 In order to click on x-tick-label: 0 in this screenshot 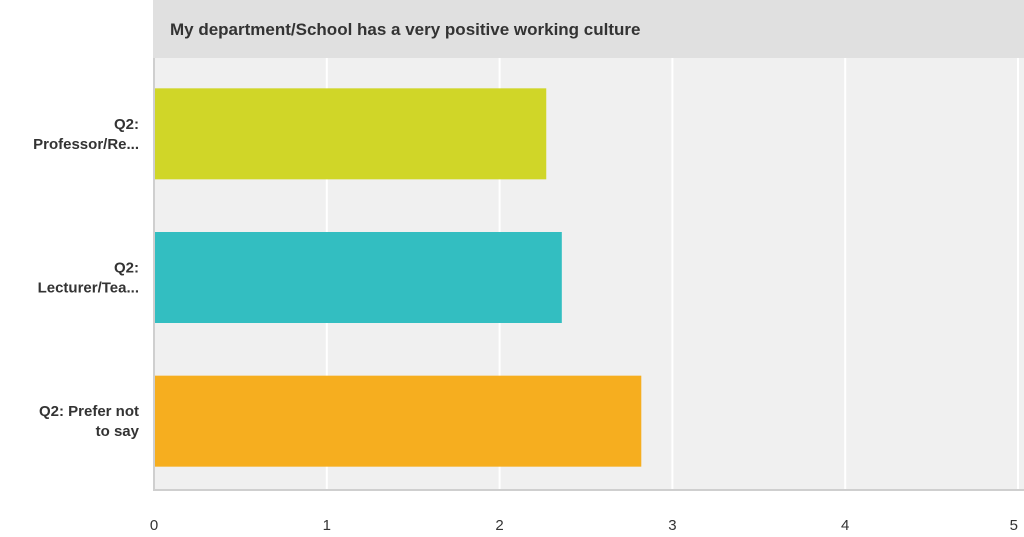, I will do `click(154, 525)`.